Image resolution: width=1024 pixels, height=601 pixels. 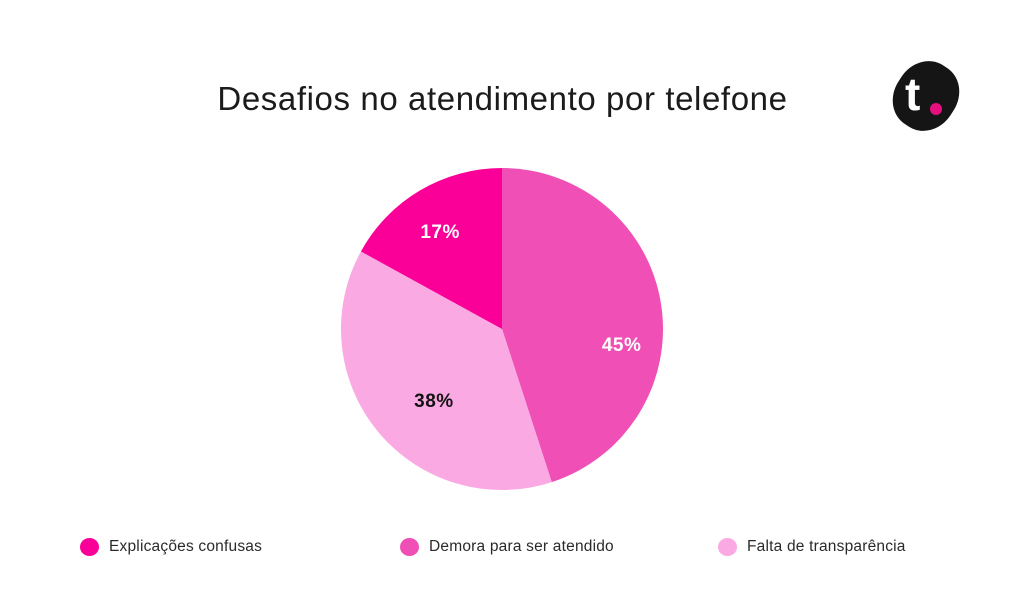 I want to click on legend-label: Falta de transparência, so click(x=826, y=546).